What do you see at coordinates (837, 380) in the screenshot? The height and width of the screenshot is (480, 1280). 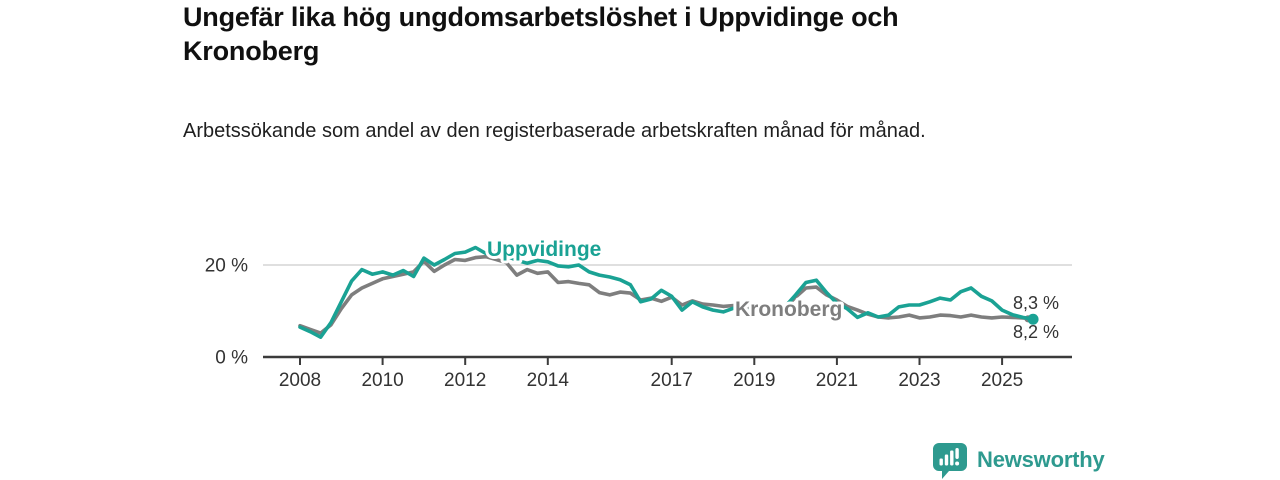 I see `x-tick-label: 2021` at bounding box center [837, 380].